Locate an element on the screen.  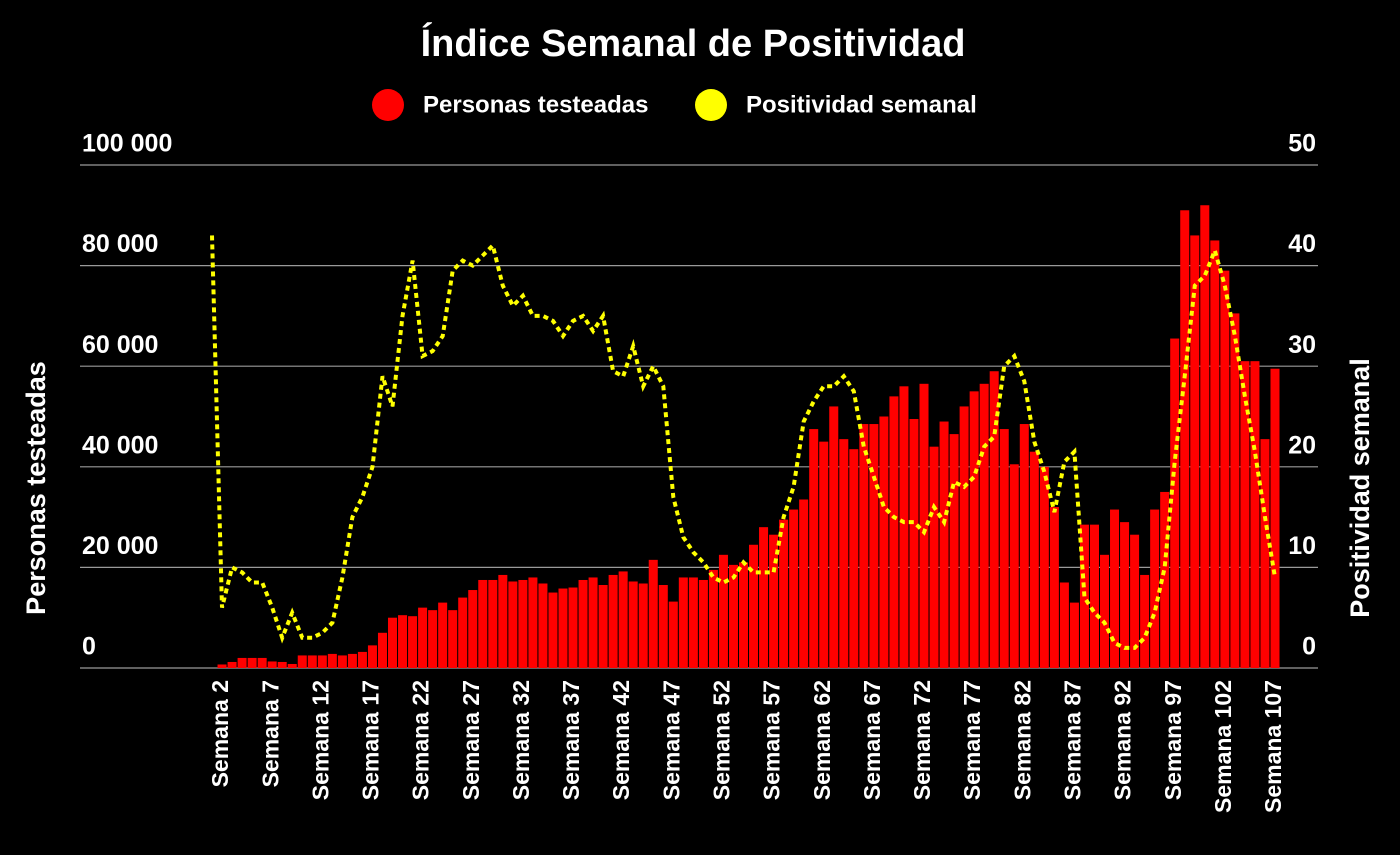
legend-label: Positividad semanal is located at coordinates (861, 104).